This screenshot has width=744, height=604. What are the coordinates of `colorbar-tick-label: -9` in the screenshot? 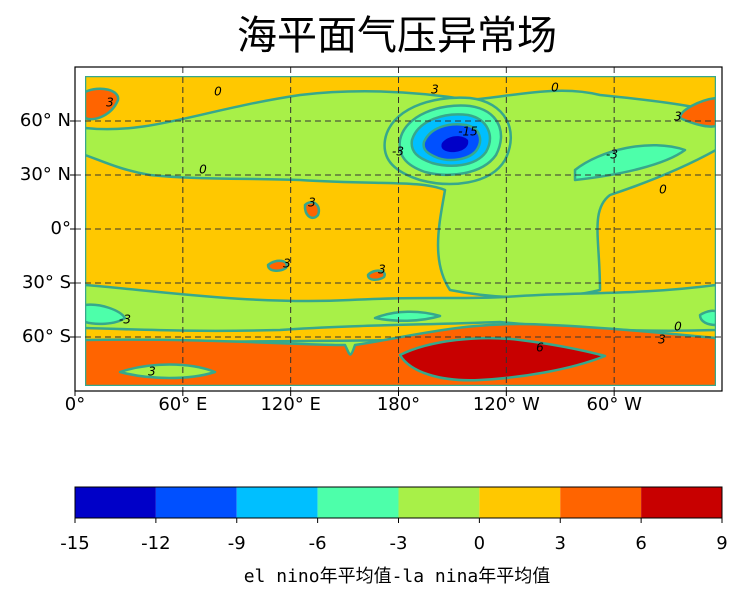 It's located at (237, 543).